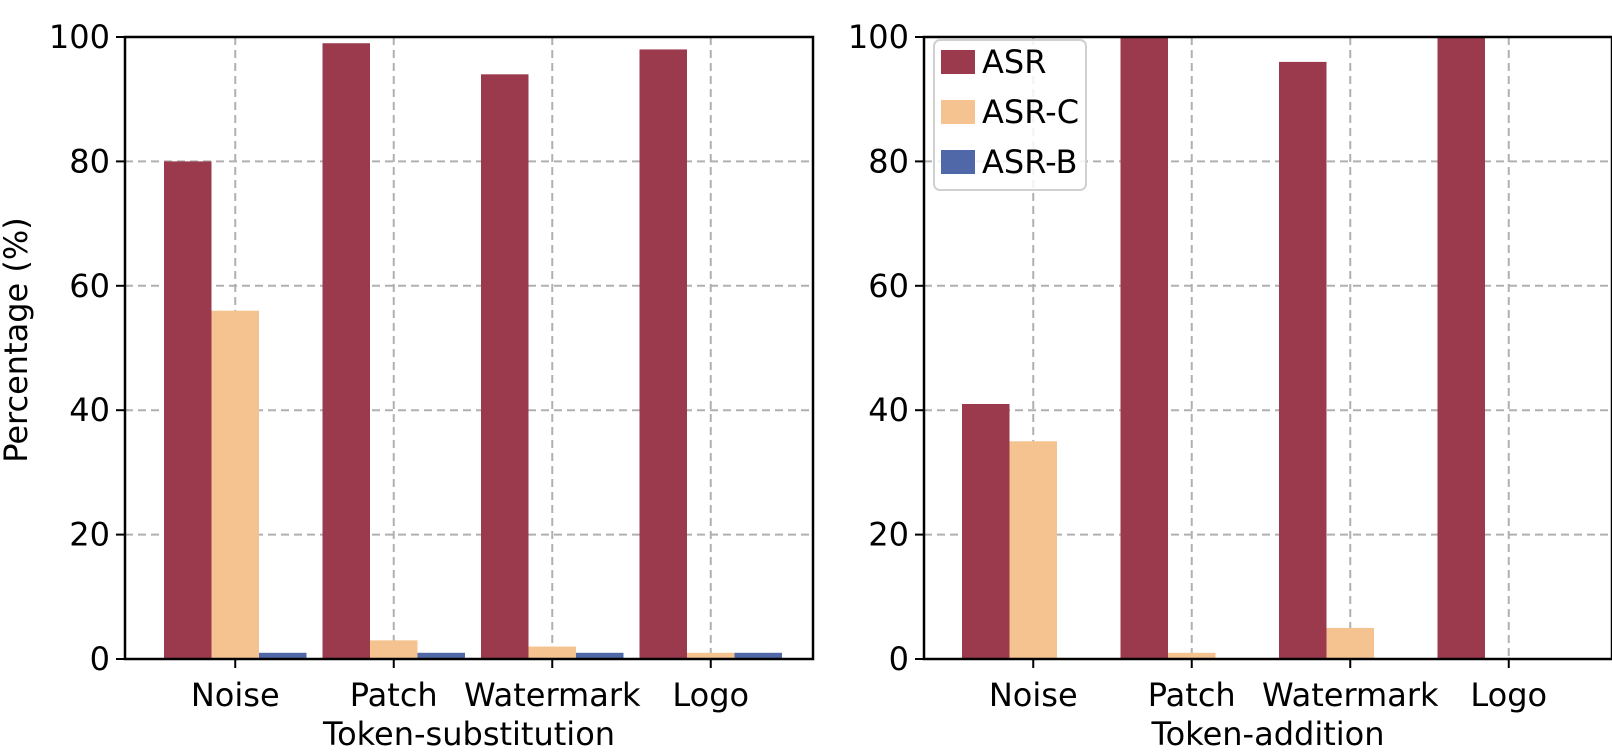  I want to click on y-axis-label: Percentage (%), so click(17, 340).